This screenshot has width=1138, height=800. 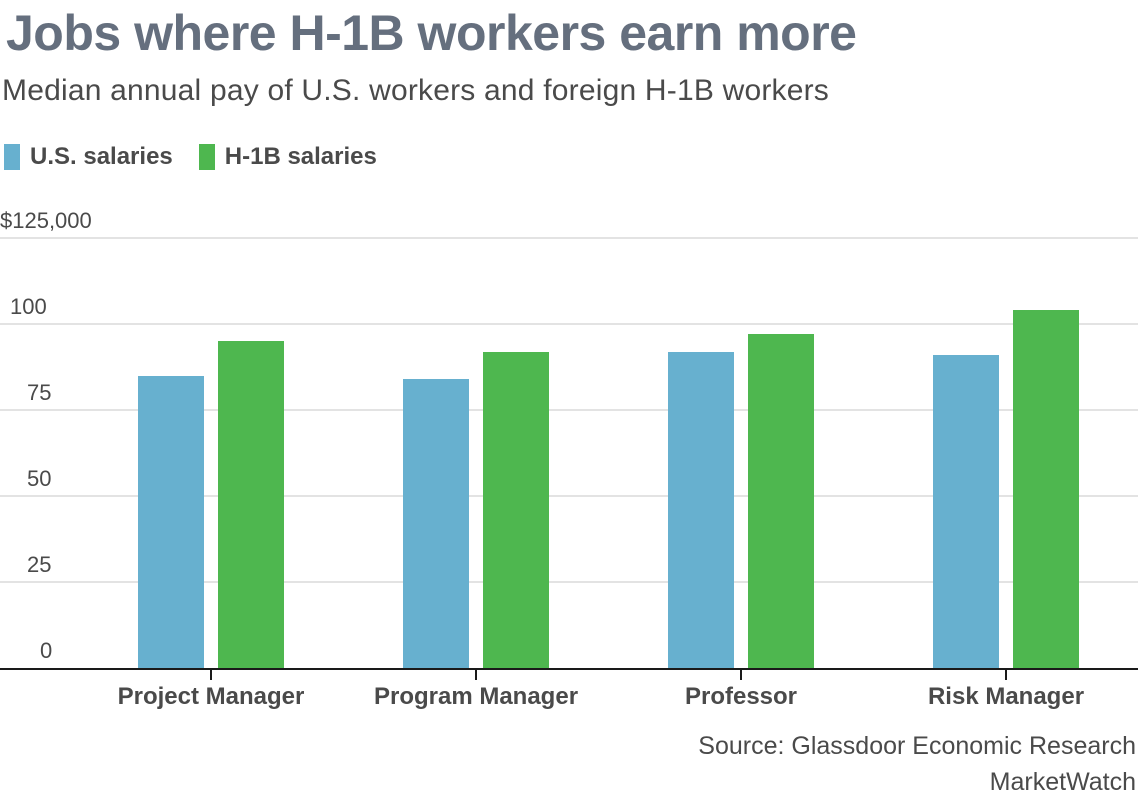 What do you see at coordinates (1006, 696) in the screenshot?
I see `x-tick-label: Risk Manager` at bounding box center [1006, 696].